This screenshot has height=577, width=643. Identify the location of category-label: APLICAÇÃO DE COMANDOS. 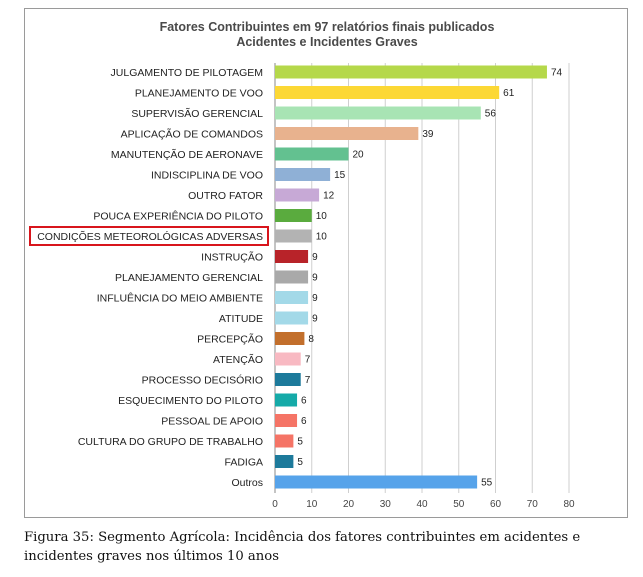
(192, 133).